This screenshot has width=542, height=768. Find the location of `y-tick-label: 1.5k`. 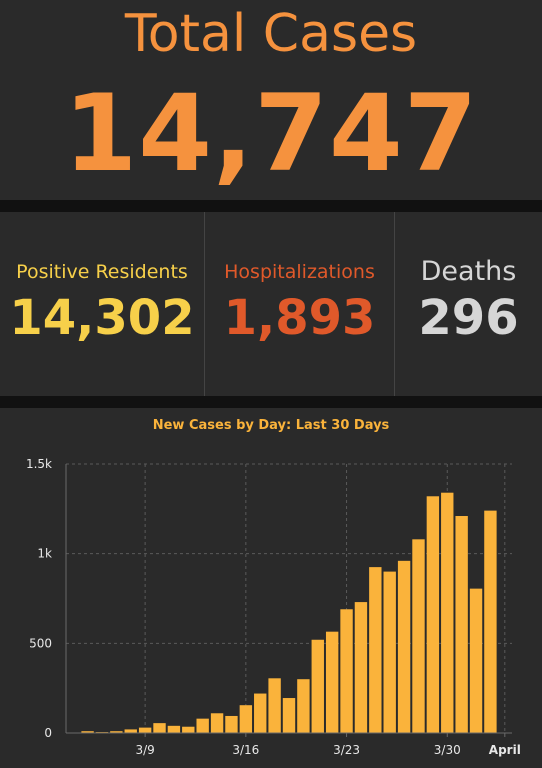

y-tick-label: 1.5k is located at coordinates (39, 464).